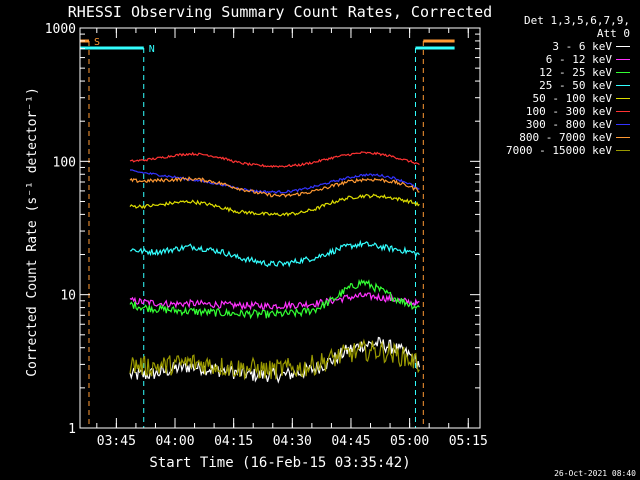  I want to click on legend-label: 12 - 25 keV, so click(575, 72).